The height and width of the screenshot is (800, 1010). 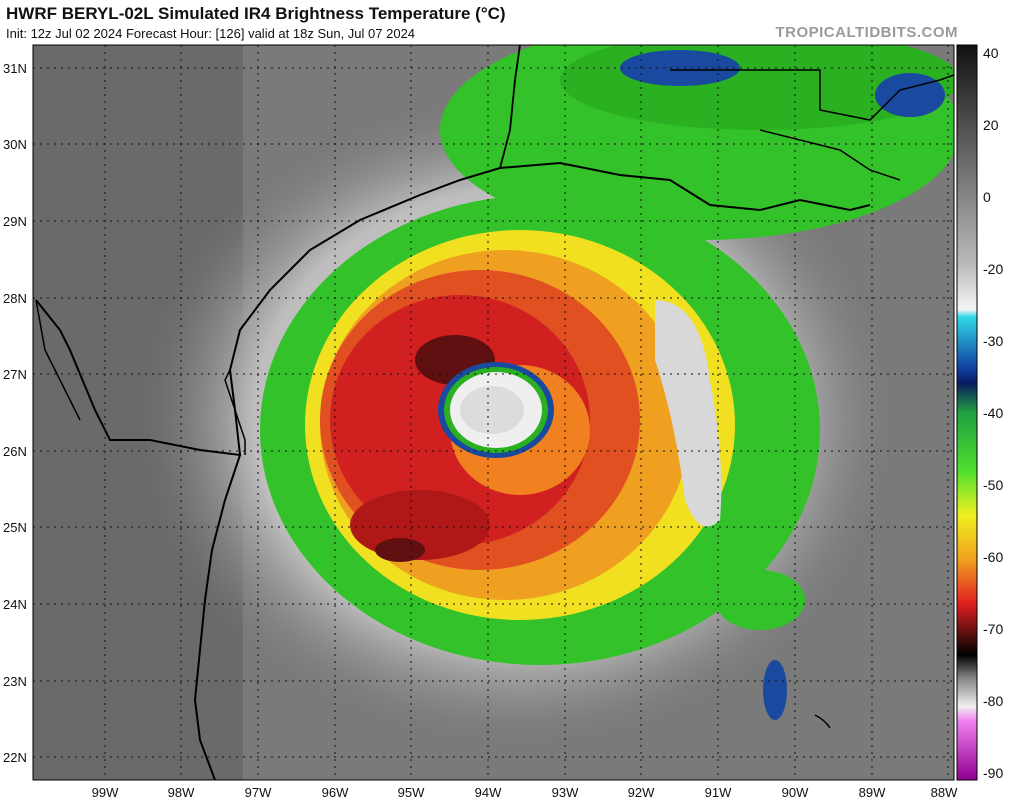 I want to click on lon-label: 97W, so click(x=258, y=792).